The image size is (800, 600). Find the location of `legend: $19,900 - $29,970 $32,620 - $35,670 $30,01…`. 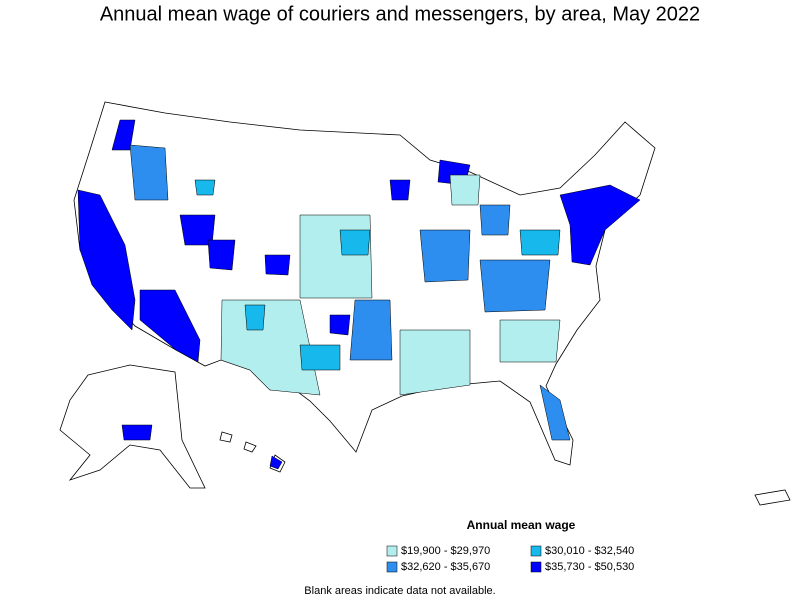

legend: $19,900 - $29,970 $32,620 - $35,670 $30,01… is located at coordinates (510, 559).